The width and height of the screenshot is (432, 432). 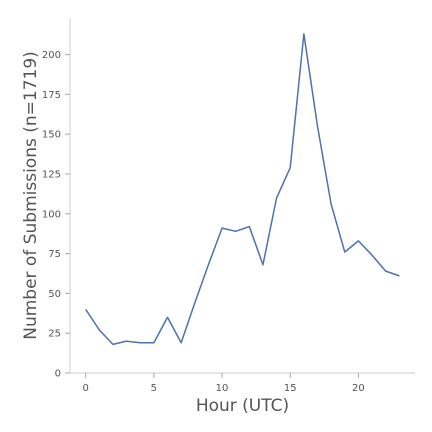 I want to click on x-tick-label: 15, so click(x=290, y=388).